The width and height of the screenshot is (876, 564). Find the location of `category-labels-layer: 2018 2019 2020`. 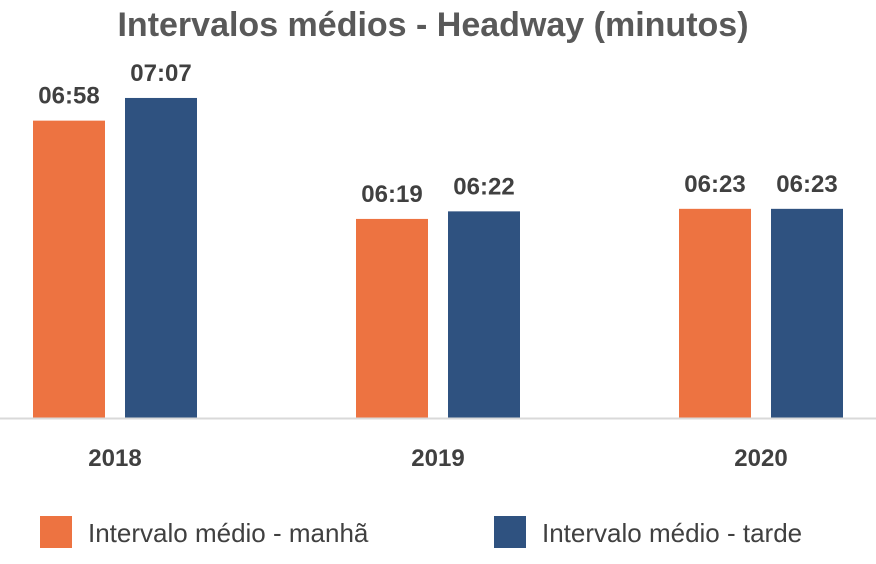

category-labels-layer: 2018 2019 2020 is located at coordinates (437, 458).